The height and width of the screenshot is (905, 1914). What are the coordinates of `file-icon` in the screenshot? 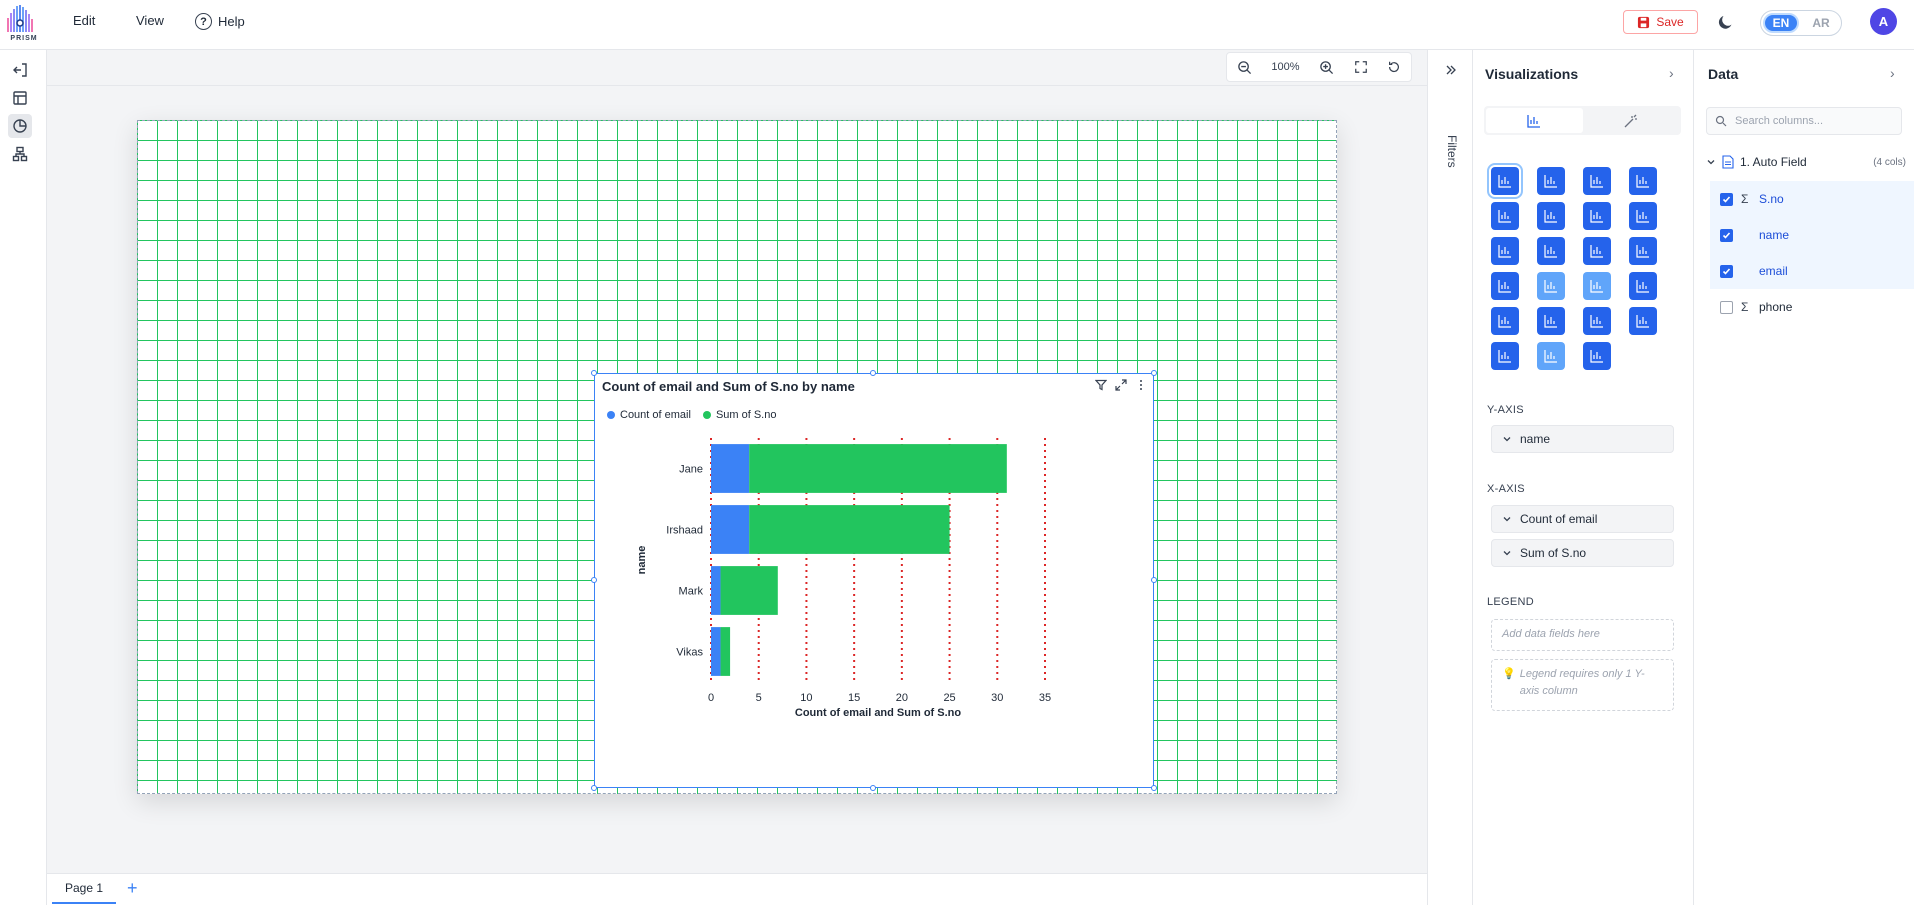 It's located at (1728, 162).